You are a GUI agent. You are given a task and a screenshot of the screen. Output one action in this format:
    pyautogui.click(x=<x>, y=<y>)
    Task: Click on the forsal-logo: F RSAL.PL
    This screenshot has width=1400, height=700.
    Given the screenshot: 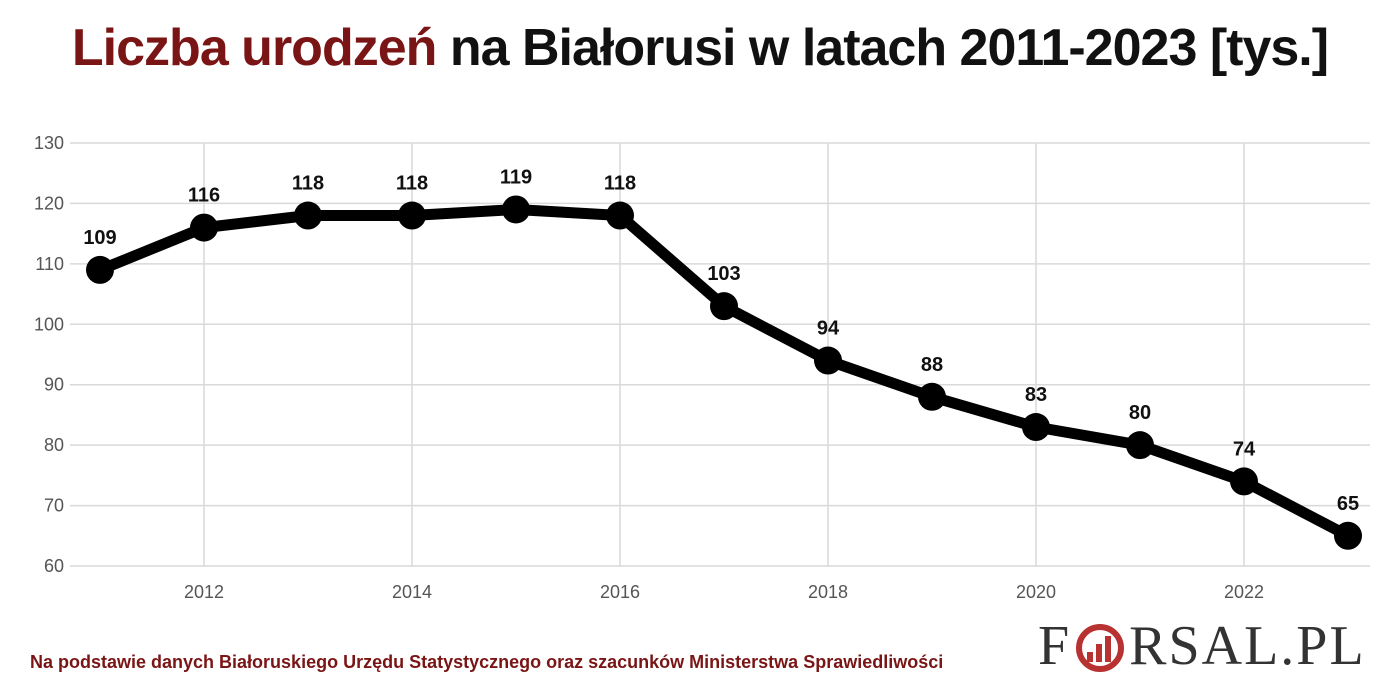 What is the action you would take?
    pyautogui.click(x=1202, y=646)
    